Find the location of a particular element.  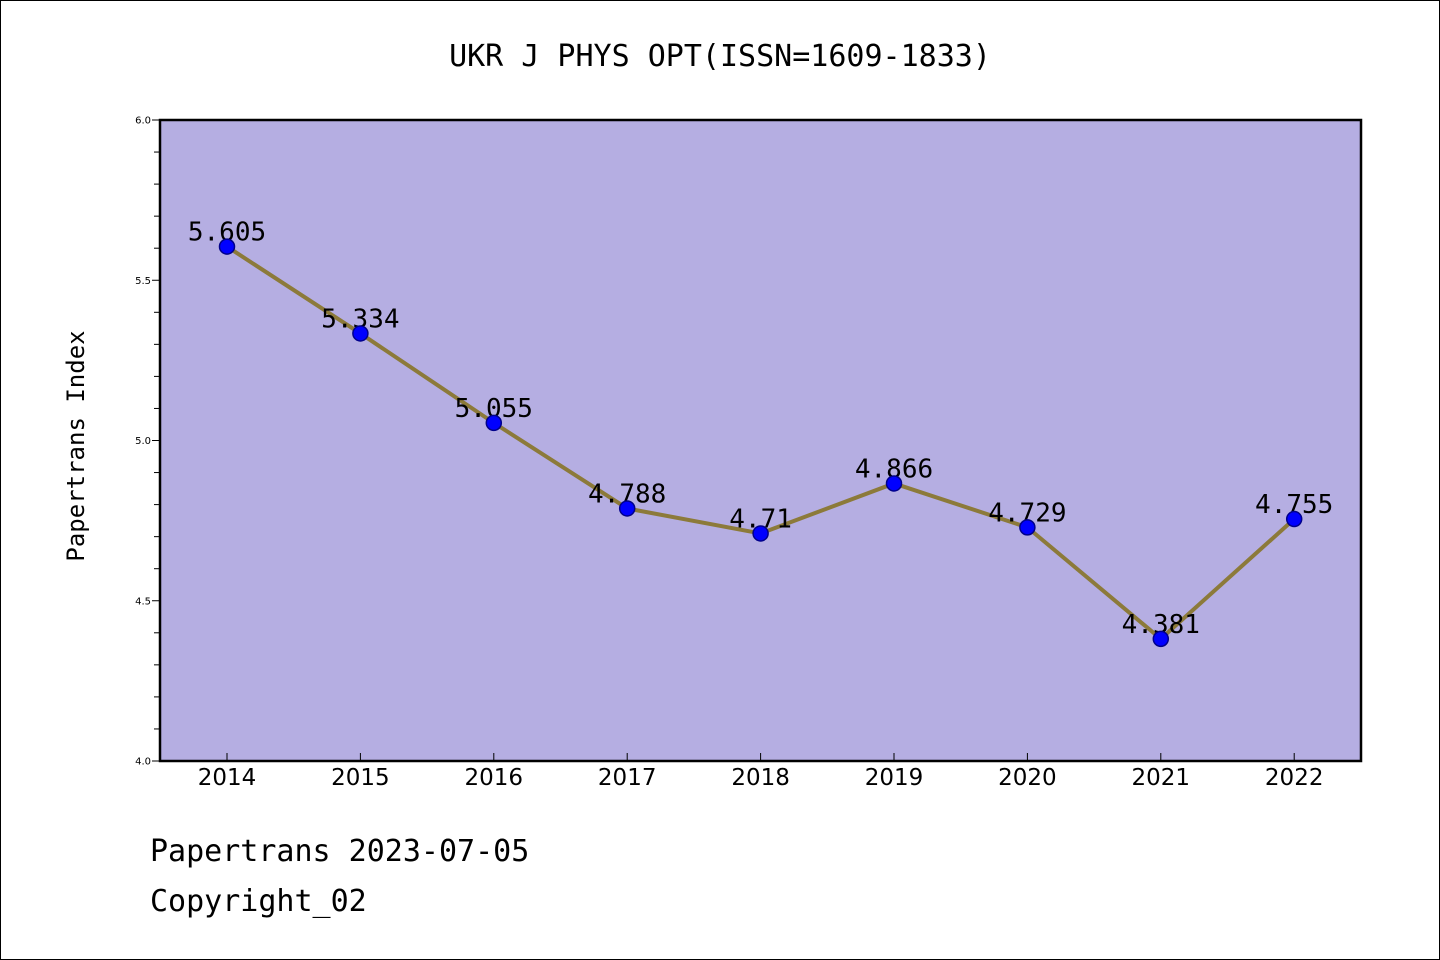

x-tick-label: 2019 is located at coordinates (894, 778).